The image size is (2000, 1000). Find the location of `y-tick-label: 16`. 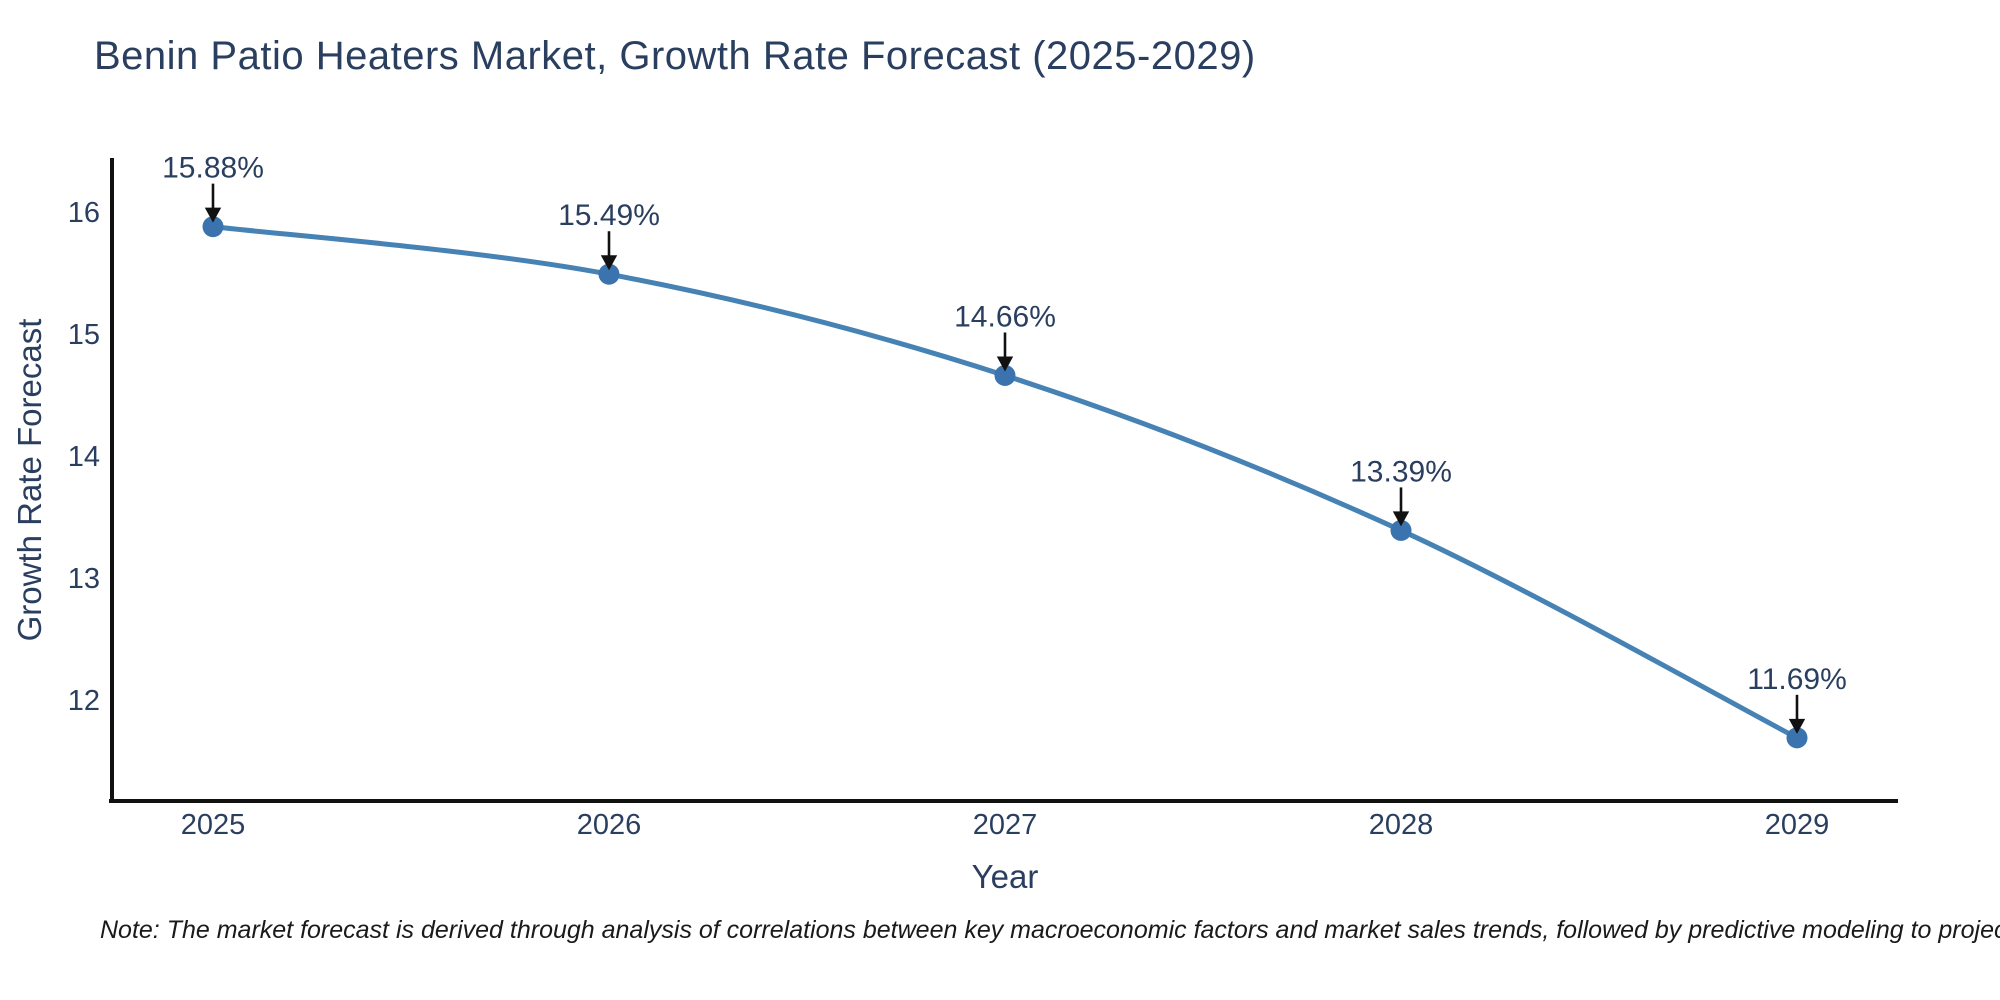

y-tick-label: 16 is located at coordinates (84, 213).